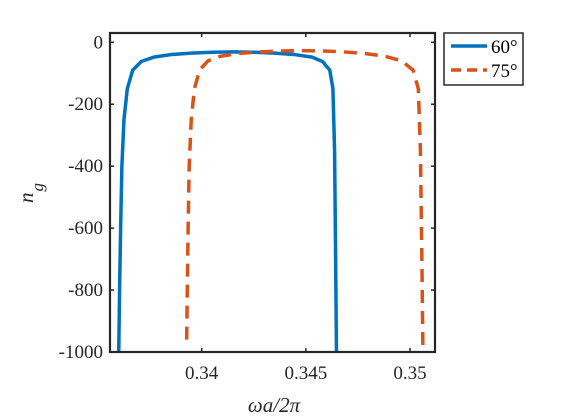  I want to click on x-tick-label: 0.345, so click(305, 373).